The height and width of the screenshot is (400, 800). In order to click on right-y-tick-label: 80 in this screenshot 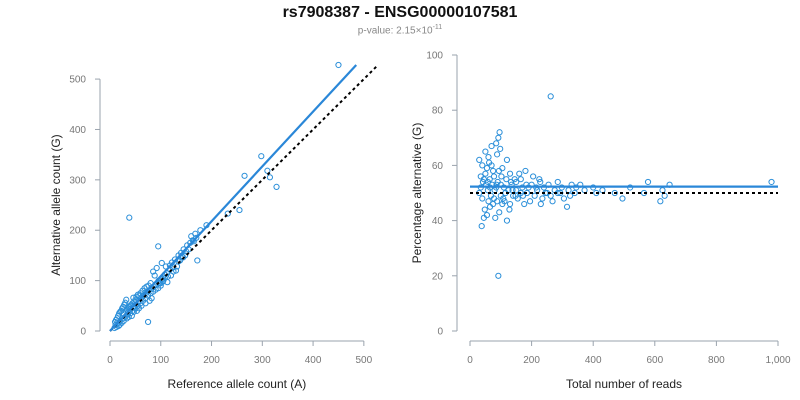, I will do `click(438, 111)`.